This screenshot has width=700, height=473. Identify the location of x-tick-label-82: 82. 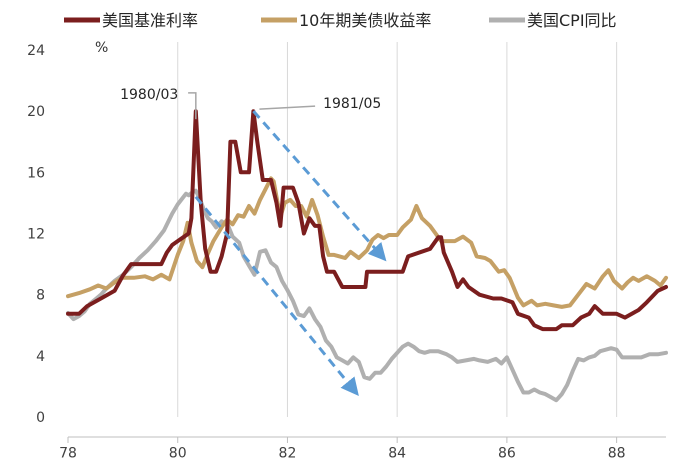
(288, 454).